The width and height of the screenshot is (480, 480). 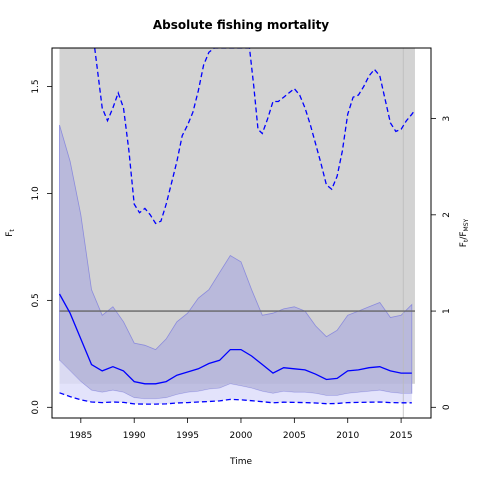 I want to click on y2-tick-label: 2, so click(x=447, y=215).